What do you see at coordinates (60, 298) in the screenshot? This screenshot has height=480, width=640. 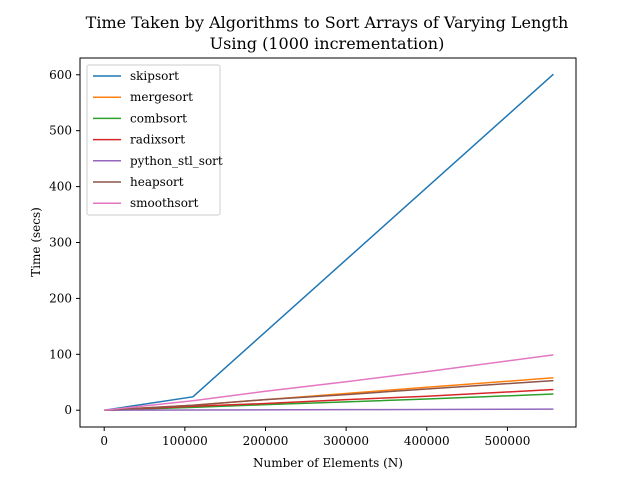 I see `y-tick-label: 200` at bounding box center [60, 298].